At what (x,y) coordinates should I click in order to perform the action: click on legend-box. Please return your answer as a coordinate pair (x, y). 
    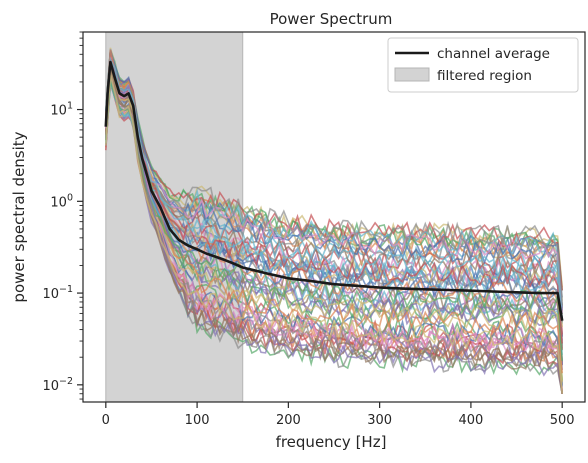
    Looking at the image, I should click on (483, 65).